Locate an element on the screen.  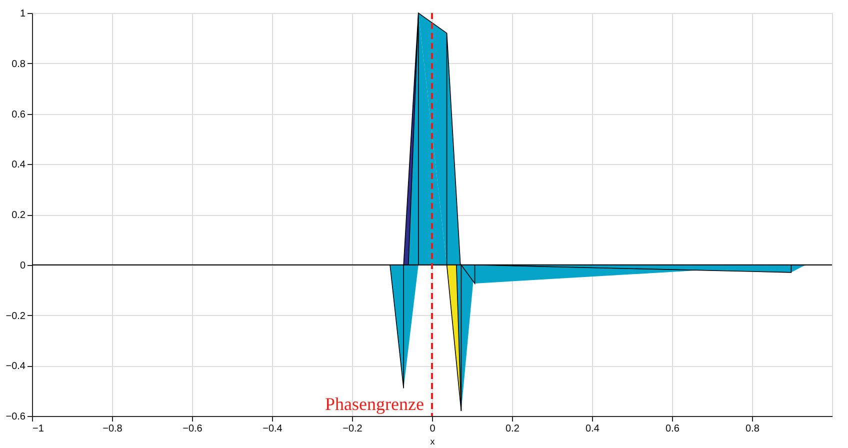
x-tick-label: −0.8 is located at coordinates (112, 429).